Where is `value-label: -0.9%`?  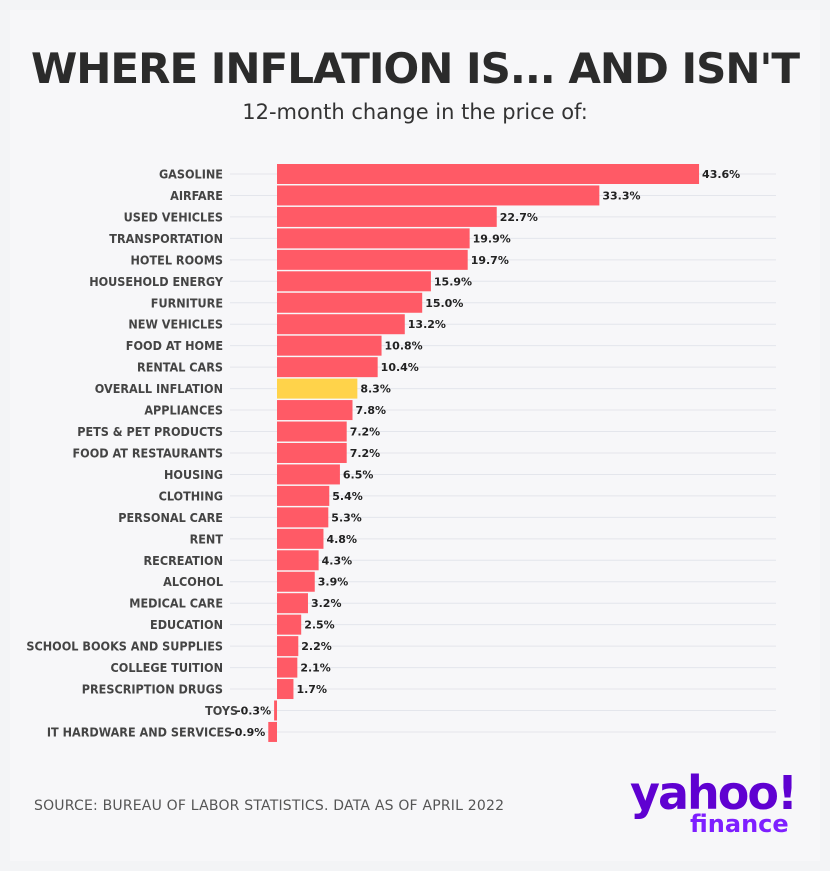
value-label: -0.9% is located at coordinates (247, 732).